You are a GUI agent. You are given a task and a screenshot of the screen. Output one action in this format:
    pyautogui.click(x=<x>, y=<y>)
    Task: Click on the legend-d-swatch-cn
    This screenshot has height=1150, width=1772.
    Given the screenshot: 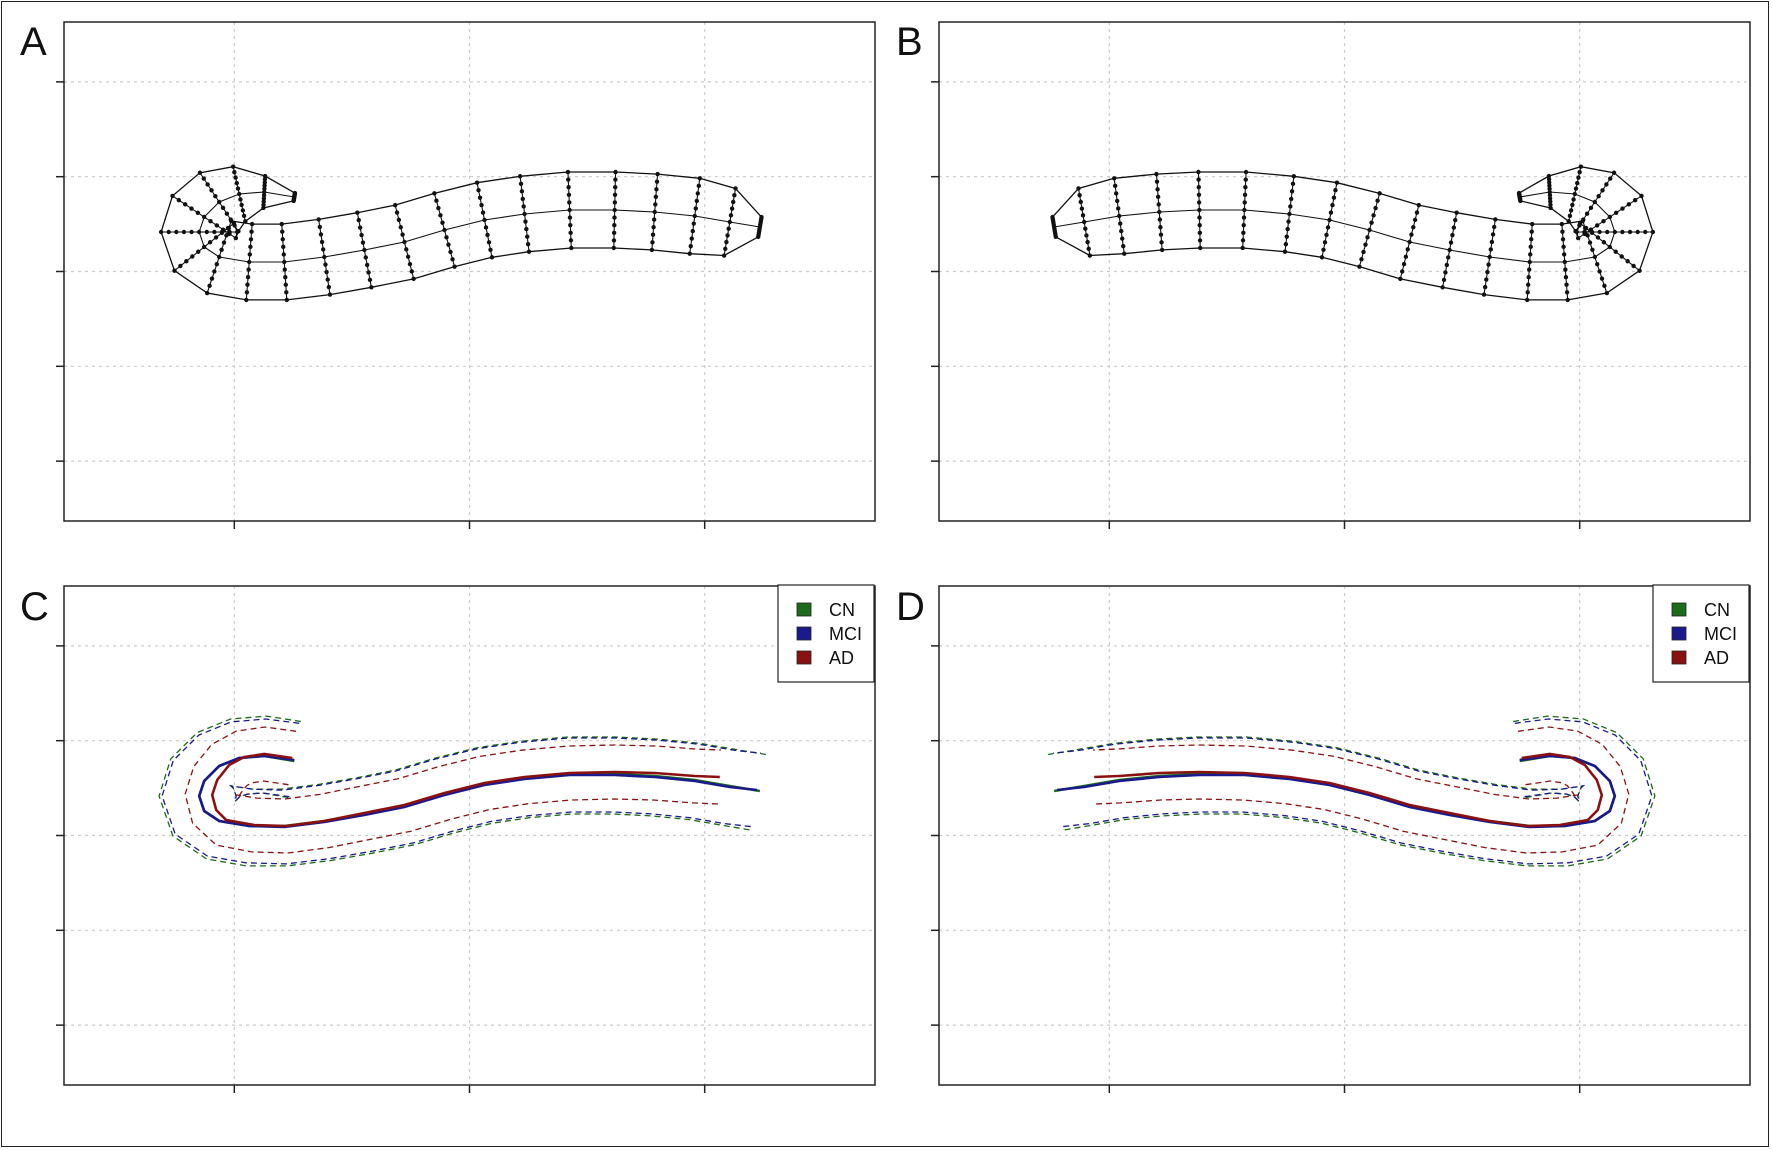 What is the action you would take?
    pyautogui.click(x=1679, y=609)
    